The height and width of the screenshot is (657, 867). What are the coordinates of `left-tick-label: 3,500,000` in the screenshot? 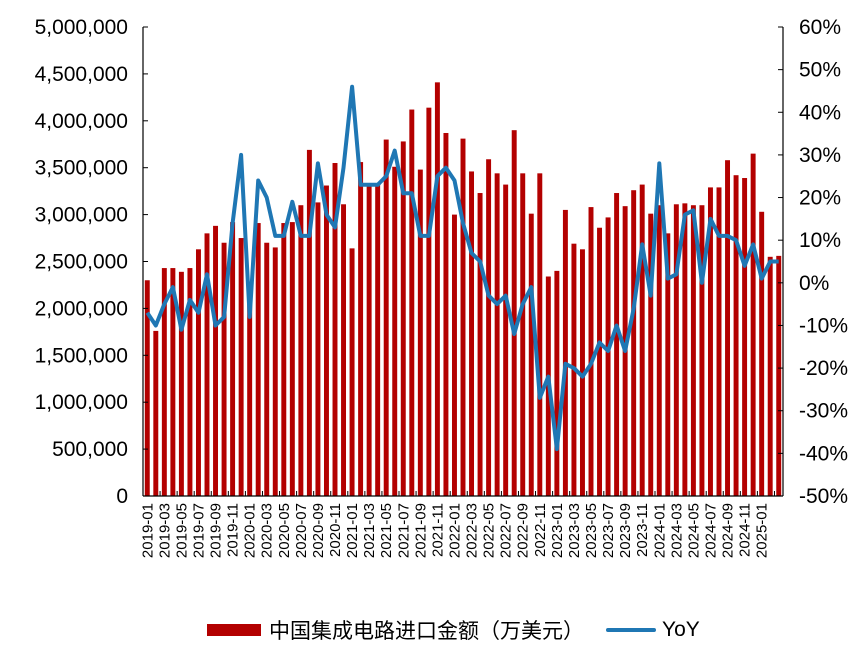 It's located at (81, 168).